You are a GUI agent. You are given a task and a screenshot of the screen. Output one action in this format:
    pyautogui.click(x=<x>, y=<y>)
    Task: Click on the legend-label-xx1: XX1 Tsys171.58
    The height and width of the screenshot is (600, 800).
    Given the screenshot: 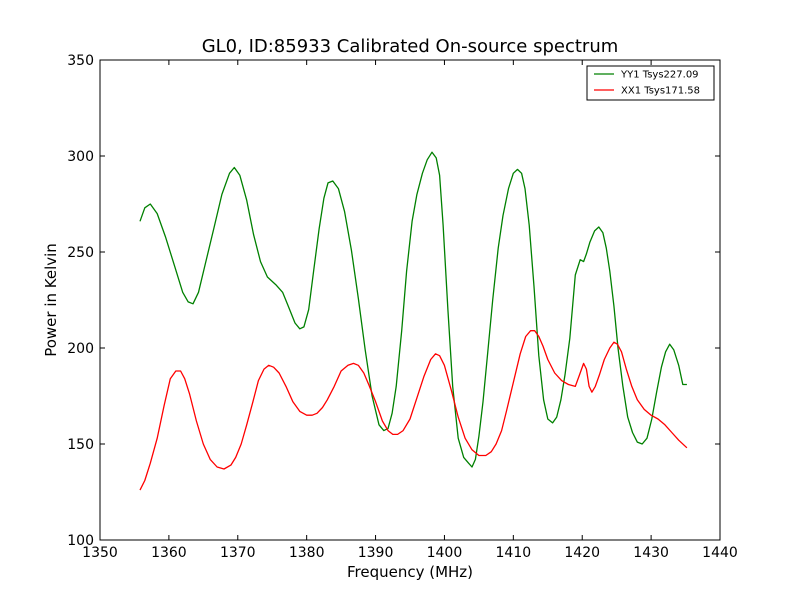 What is the action you would take?
    pyautogui.click(x=660, y=91)
    